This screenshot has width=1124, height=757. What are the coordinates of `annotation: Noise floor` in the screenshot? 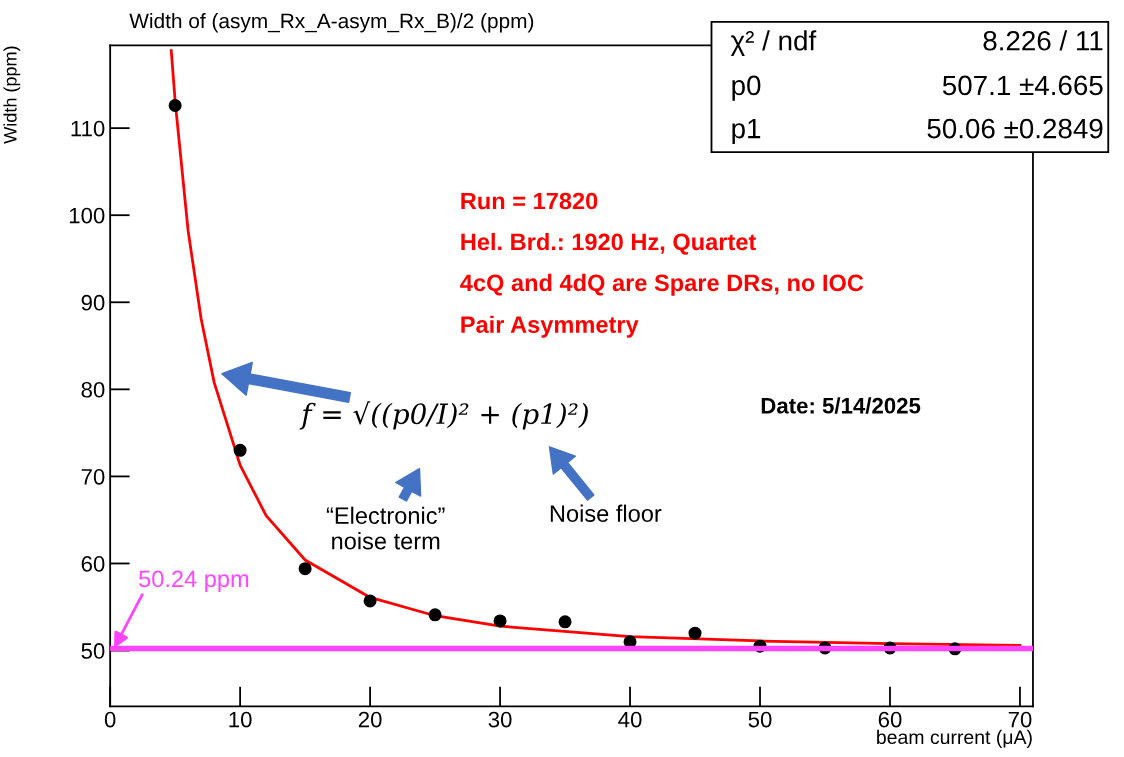 It's located at (606, 513).